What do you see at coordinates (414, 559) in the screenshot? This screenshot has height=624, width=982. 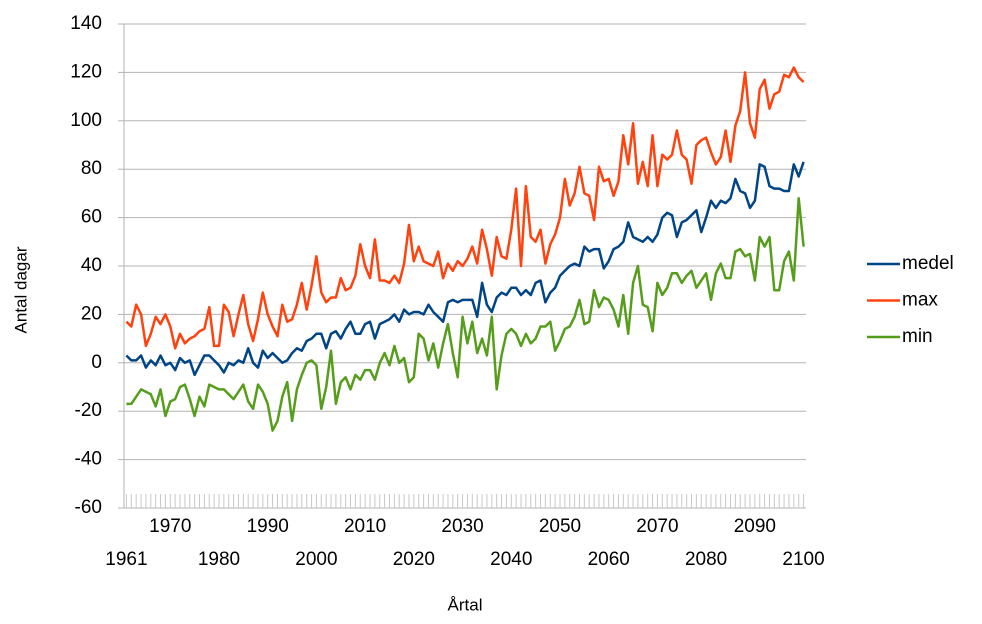 I see `x-tick-label: 2020` at bounding box center [414, 559].